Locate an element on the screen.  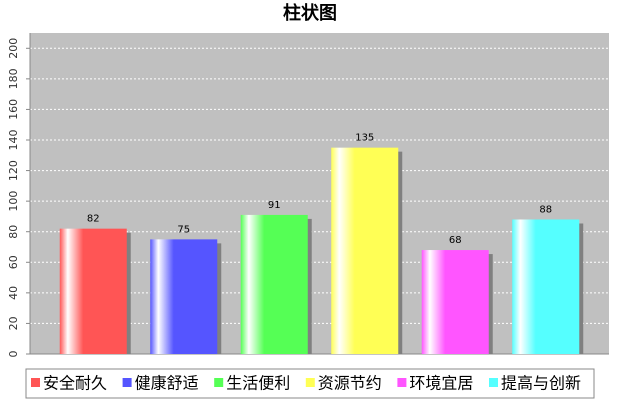
value-label: 88 is located at coordinates (545, 209).